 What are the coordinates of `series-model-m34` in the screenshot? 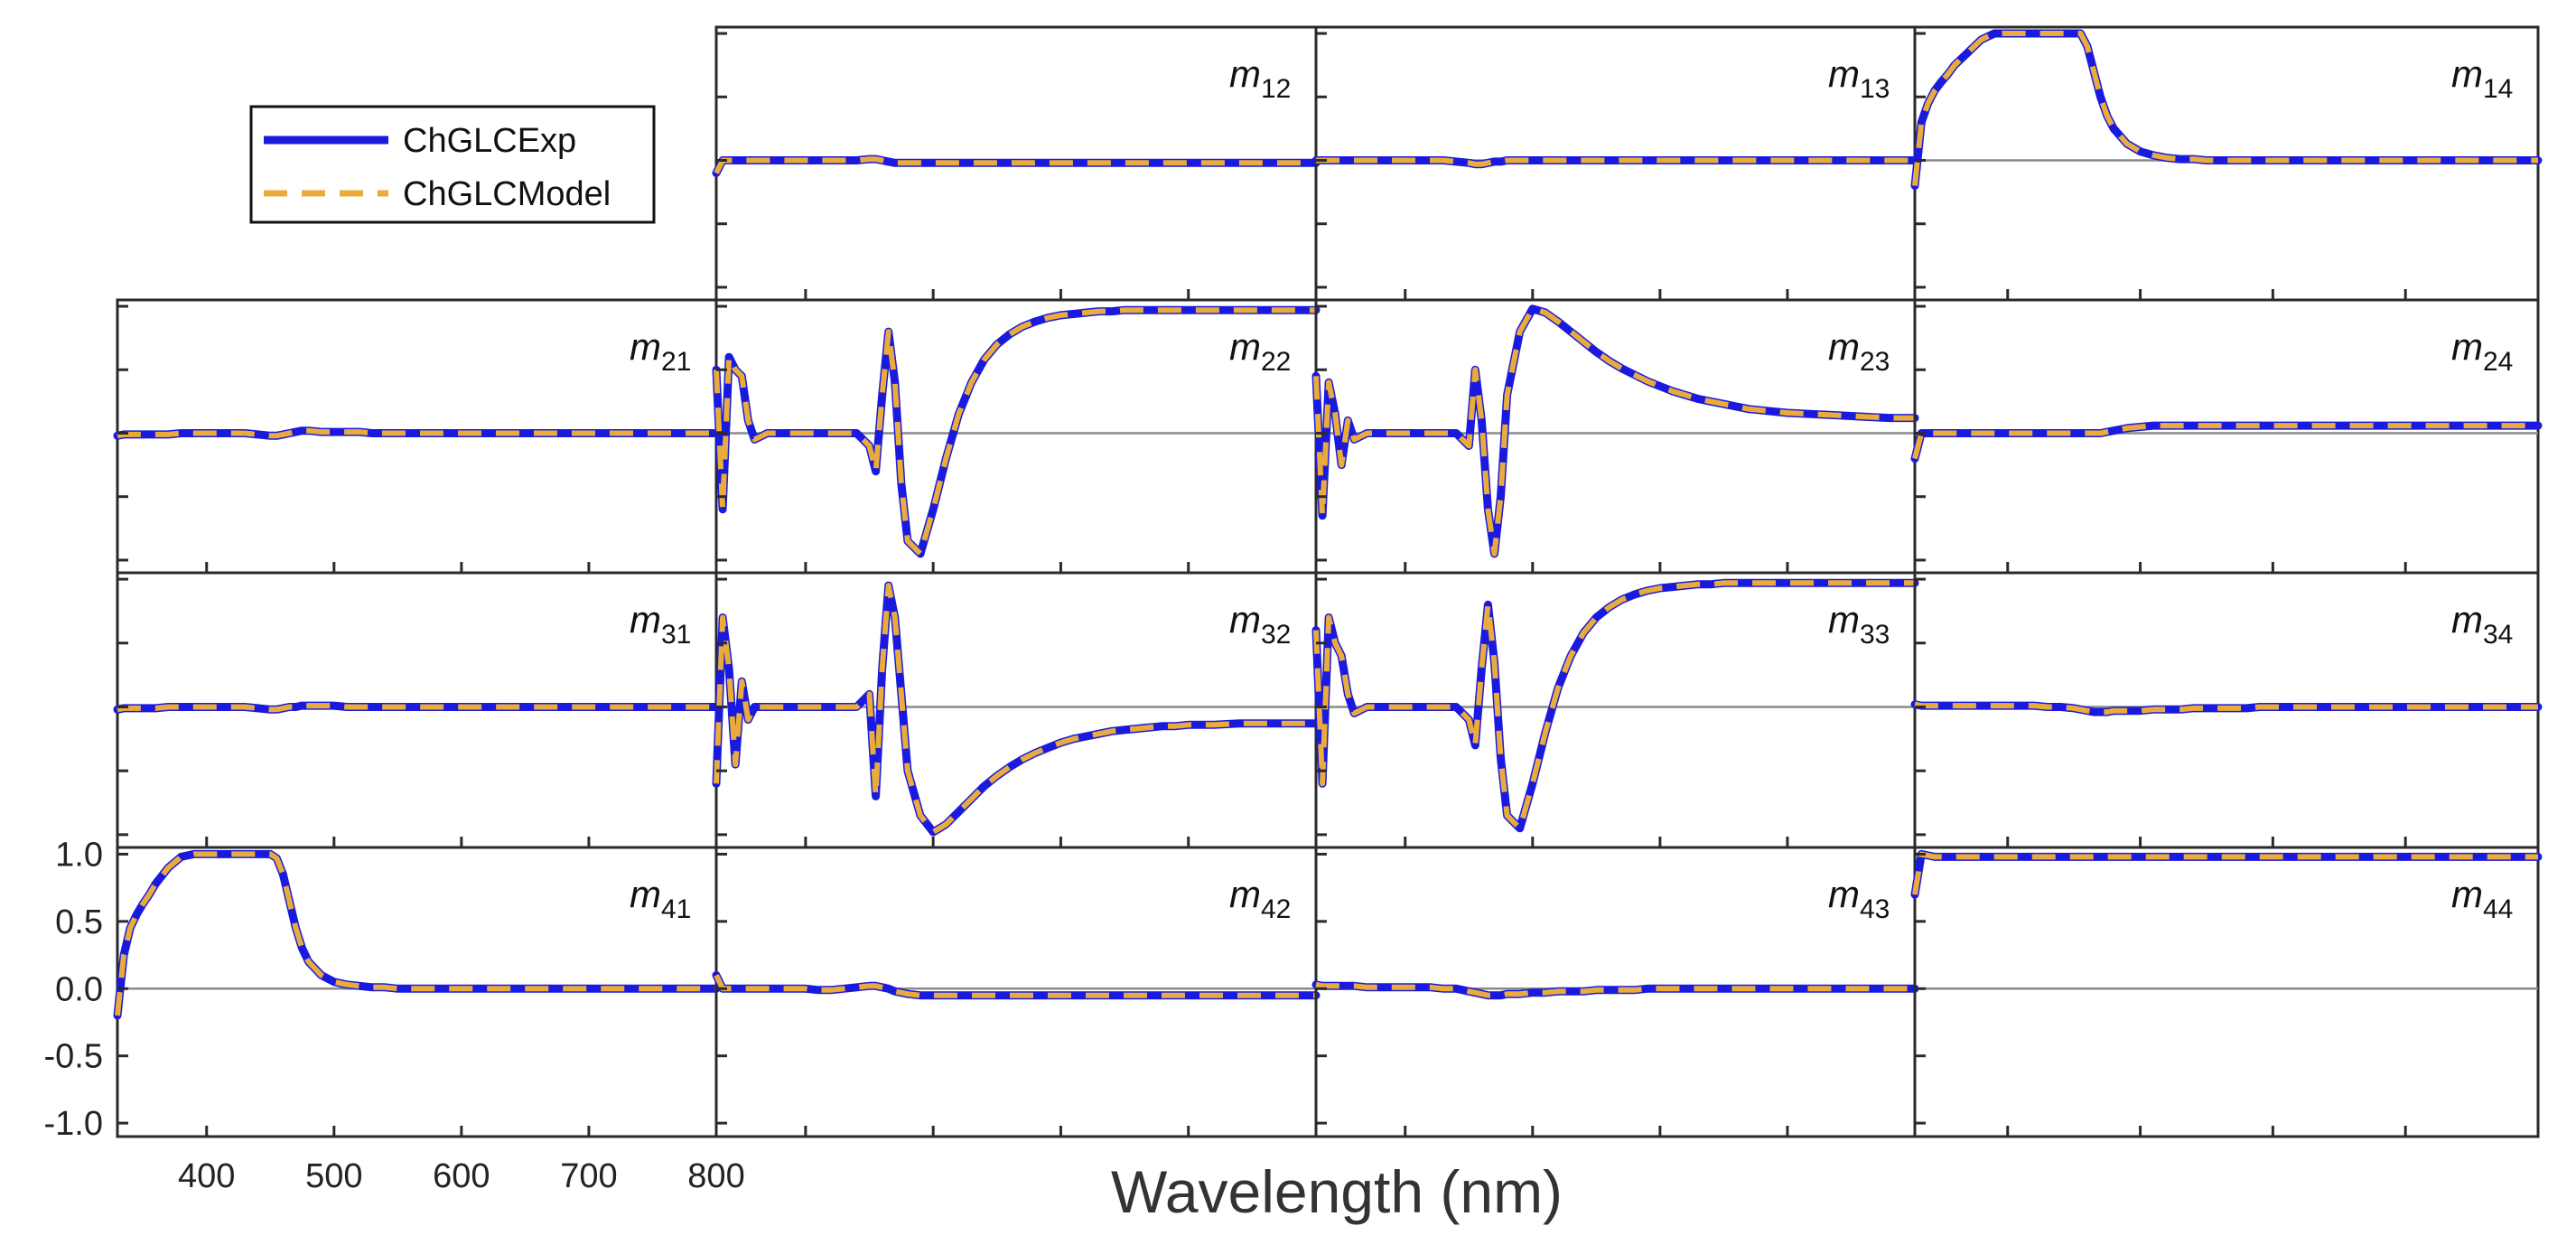 It's located at (2226, 708).